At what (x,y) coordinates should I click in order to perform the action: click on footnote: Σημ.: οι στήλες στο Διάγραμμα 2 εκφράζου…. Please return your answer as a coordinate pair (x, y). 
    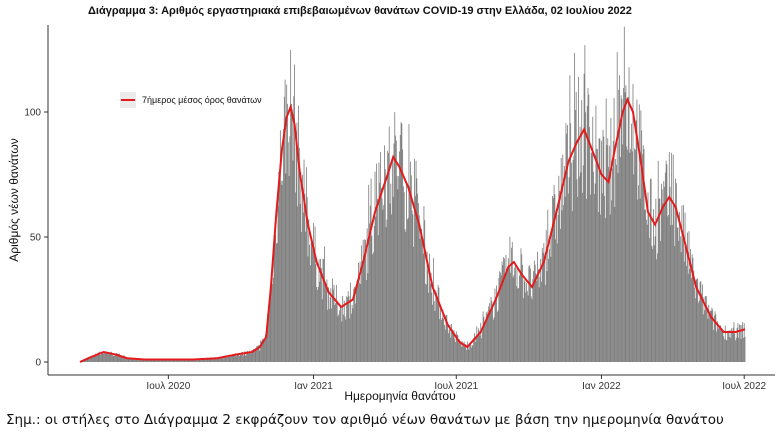
    Looking at the image, I should click on (365, 420).